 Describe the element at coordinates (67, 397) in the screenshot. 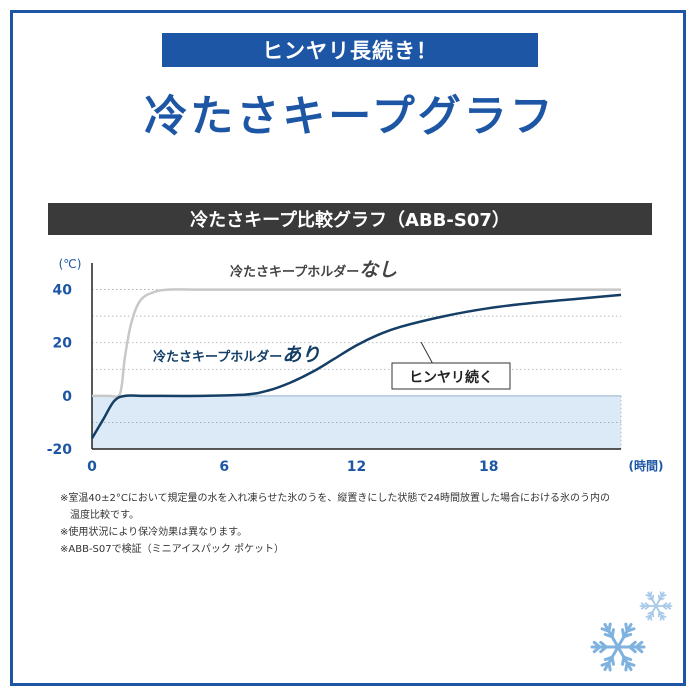

I see `y-tick-label: 0` at that location.